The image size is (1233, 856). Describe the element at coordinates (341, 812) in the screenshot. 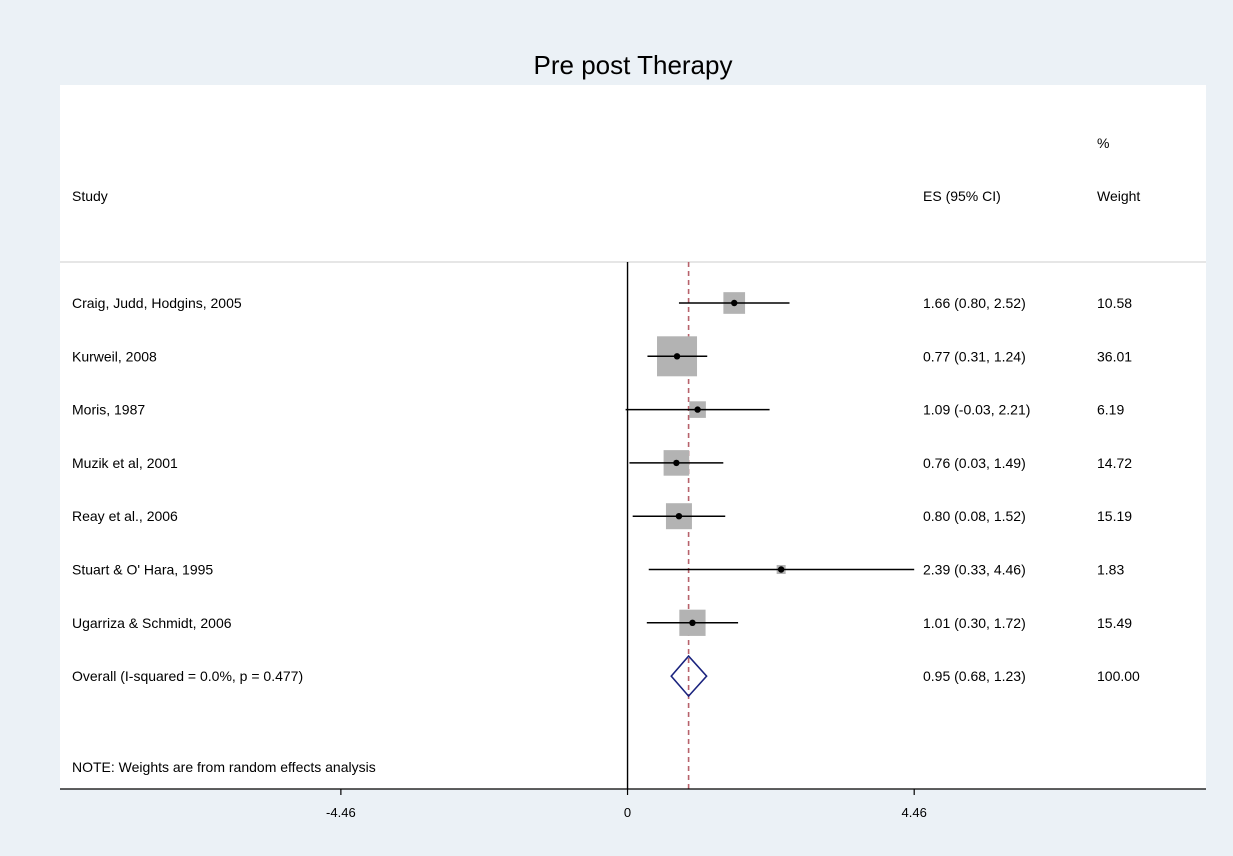

I see `x-axis-tick-label: -4.46` at that location.